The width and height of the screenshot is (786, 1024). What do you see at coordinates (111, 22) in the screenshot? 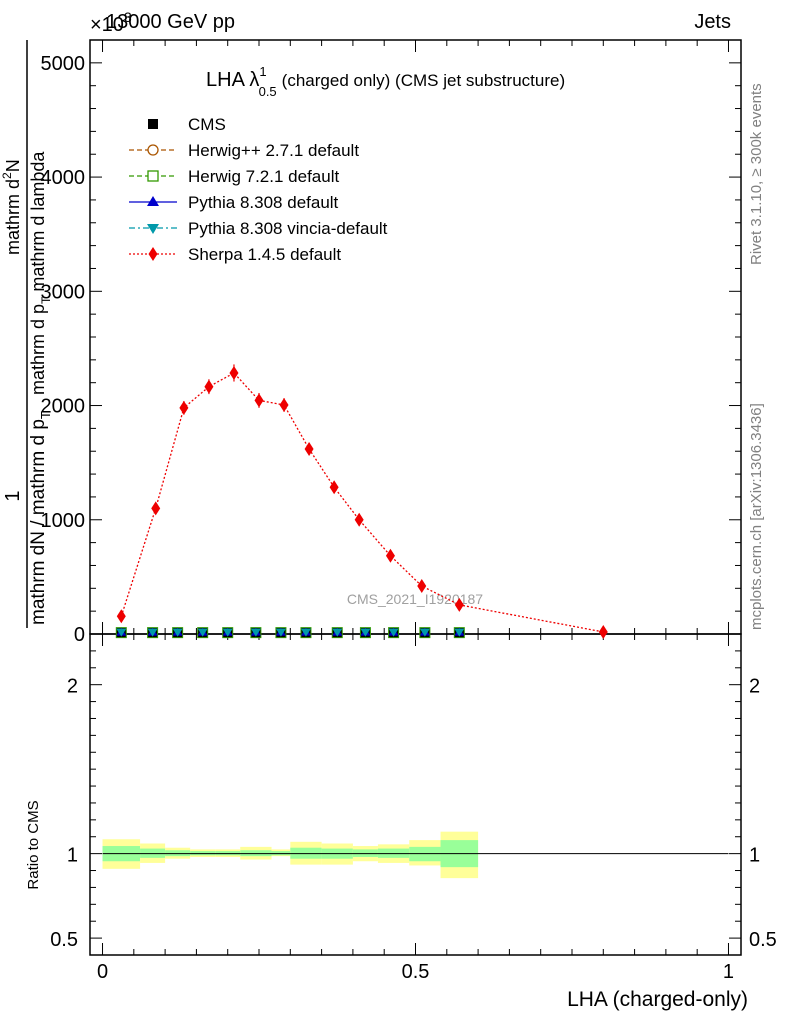
I see `y-exponent-label: ×10³` at bounding box center [111, 22].